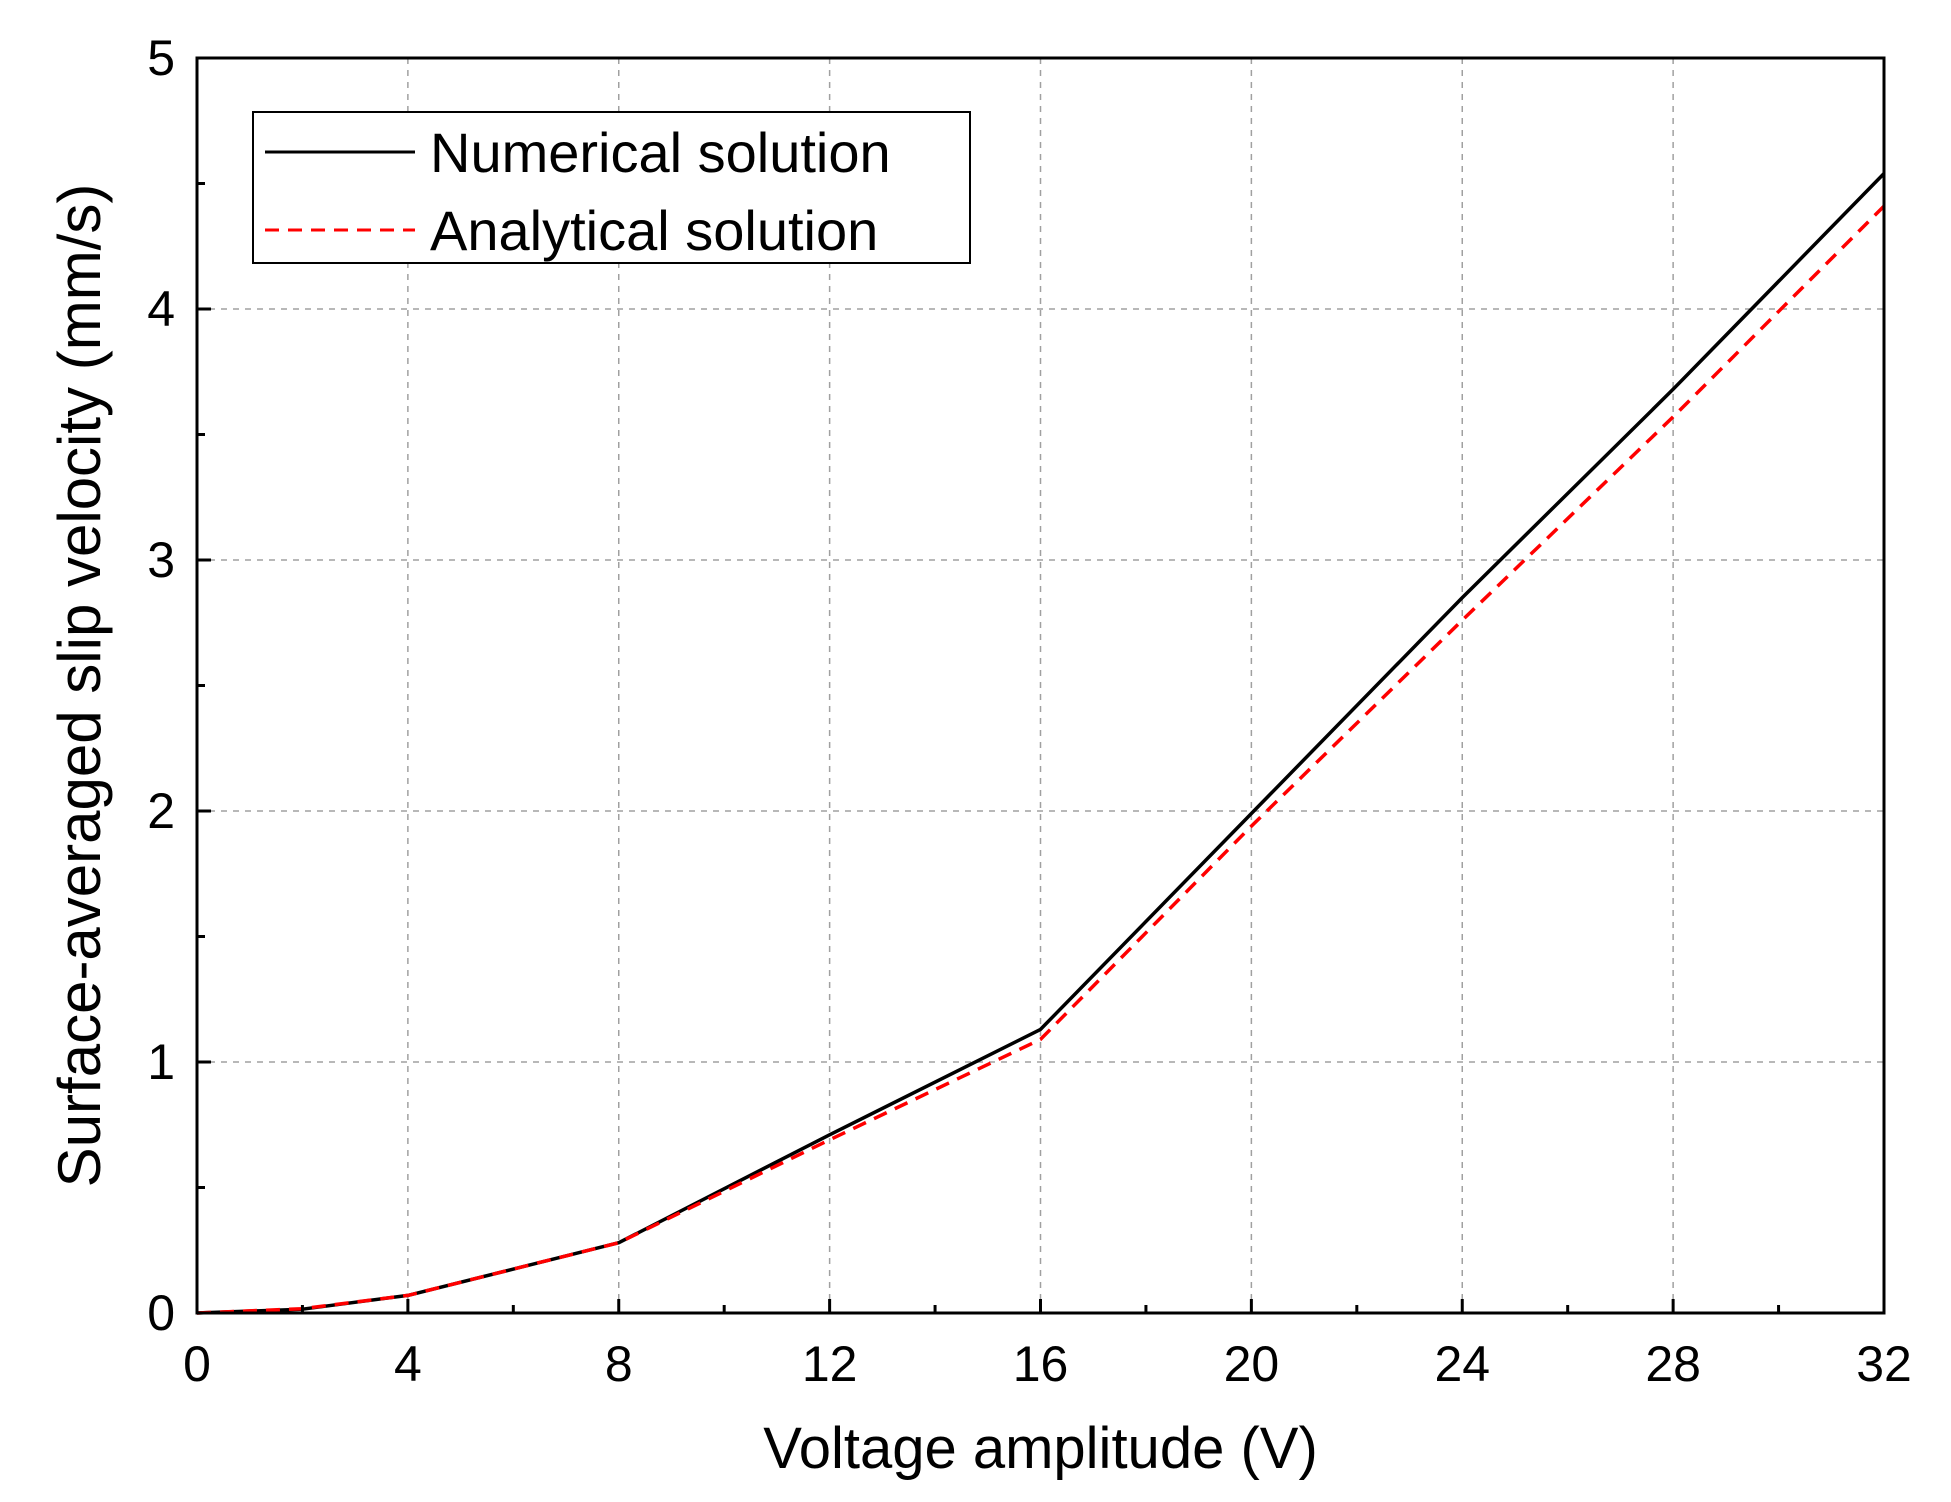 This screenshot has width=1951, height=1502. What do you see at coordinates (660, 152) in the screenshot?
I see `legend-label-numerical: Numerical solution` at bounding box center [660, 152].